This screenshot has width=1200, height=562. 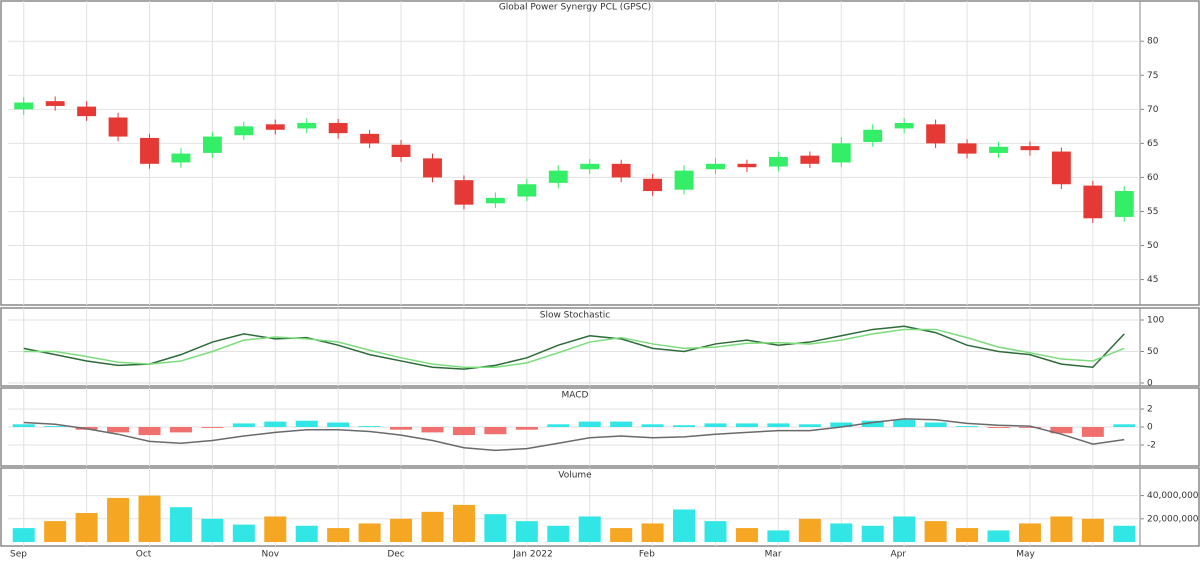 I want to click on panel-title: MACD, so click(x=575, y=396).